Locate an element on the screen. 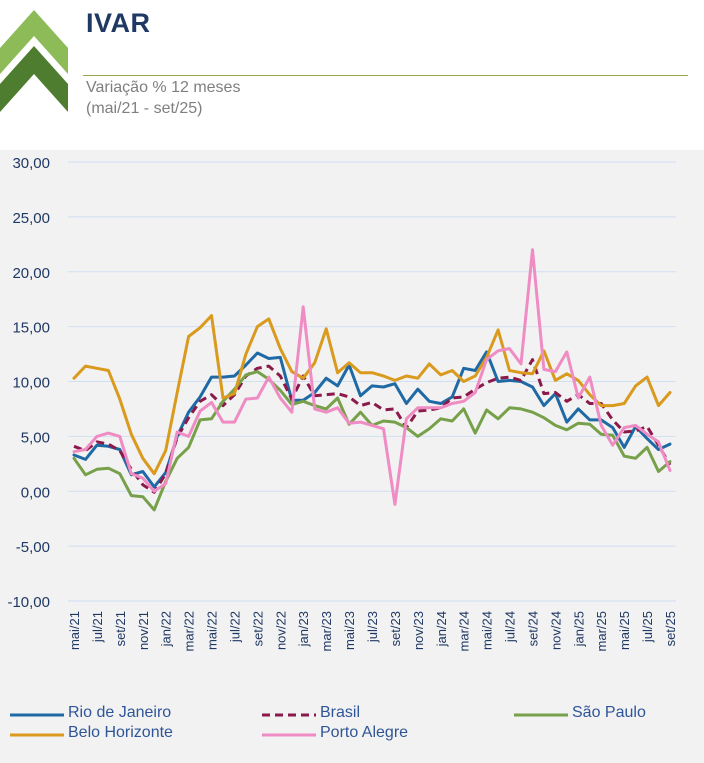 The width and height of the screenshot is (704, 763). legend-label-belo-horizonte: Belo Horizonte is located at coordinates (120, 732).